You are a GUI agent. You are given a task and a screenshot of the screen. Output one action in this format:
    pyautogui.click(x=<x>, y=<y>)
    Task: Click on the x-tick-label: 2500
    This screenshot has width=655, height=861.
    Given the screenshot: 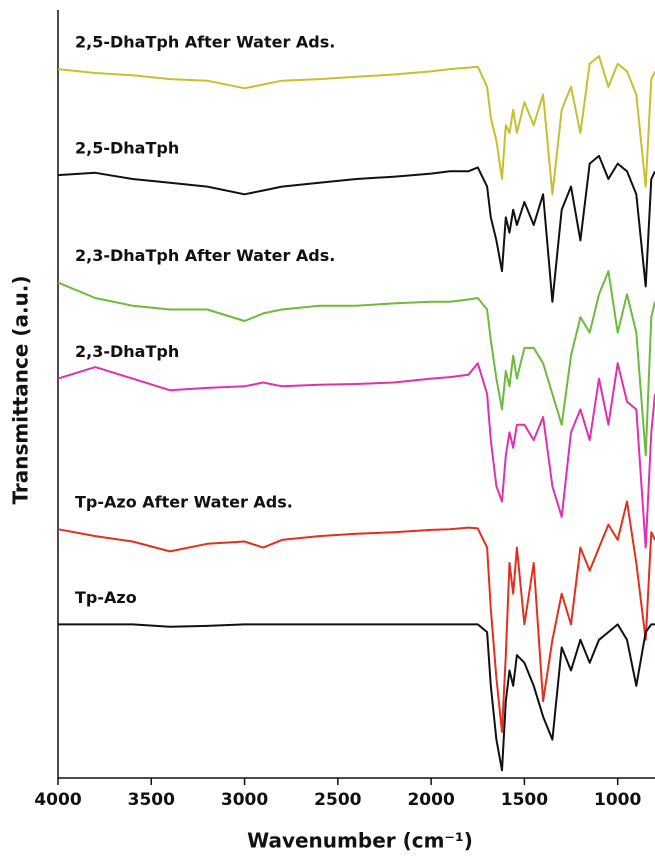 What is the action you would take?
    pyautogui.click(x=337, y=800)
    